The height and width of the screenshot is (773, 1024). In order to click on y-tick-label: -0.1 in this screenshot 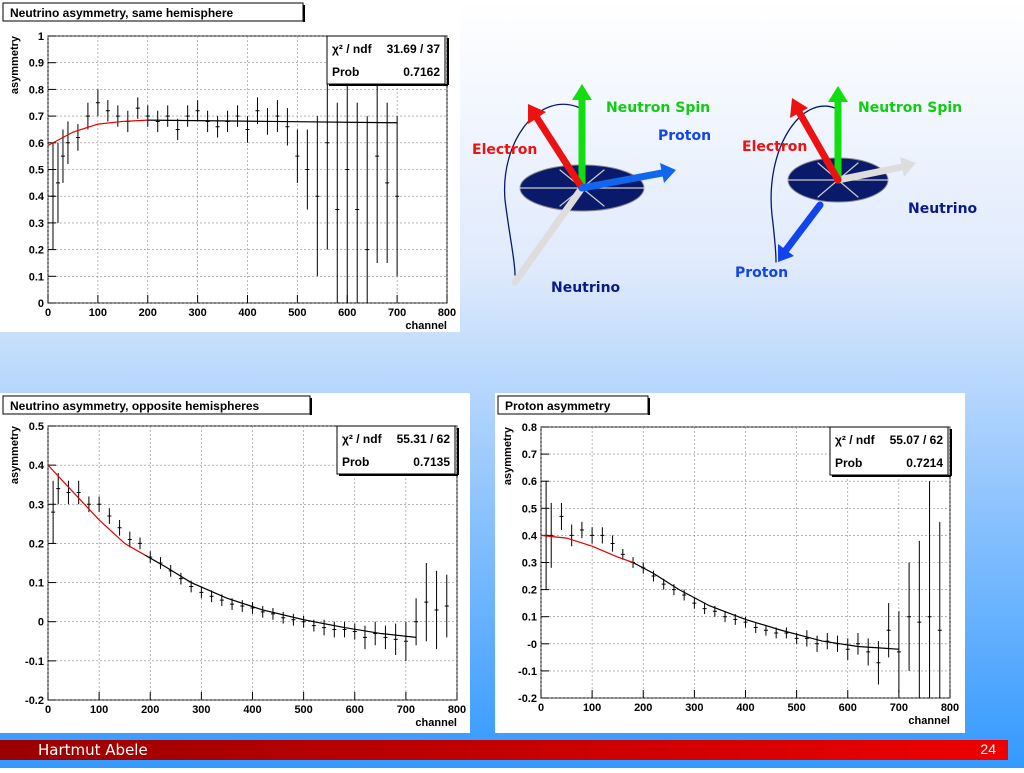, I will do `click(527, 672)`.